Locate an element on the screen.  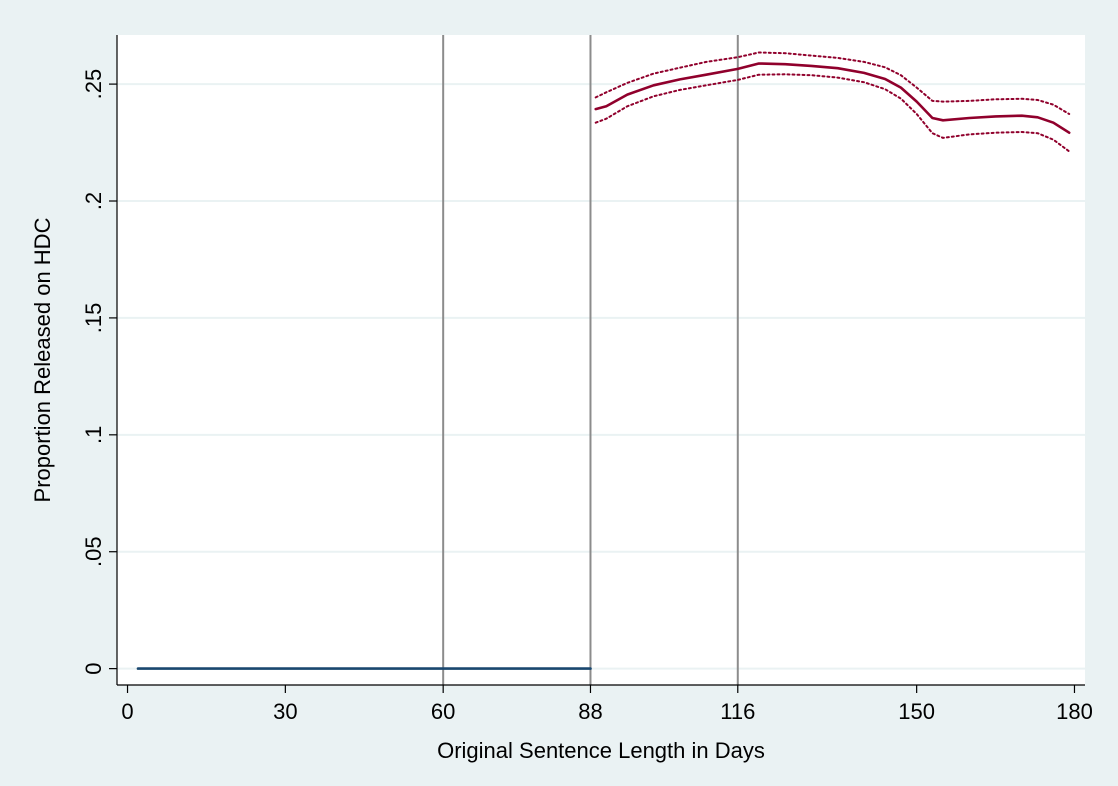
series-line-ci-lower is located at coordinates (832, 113).